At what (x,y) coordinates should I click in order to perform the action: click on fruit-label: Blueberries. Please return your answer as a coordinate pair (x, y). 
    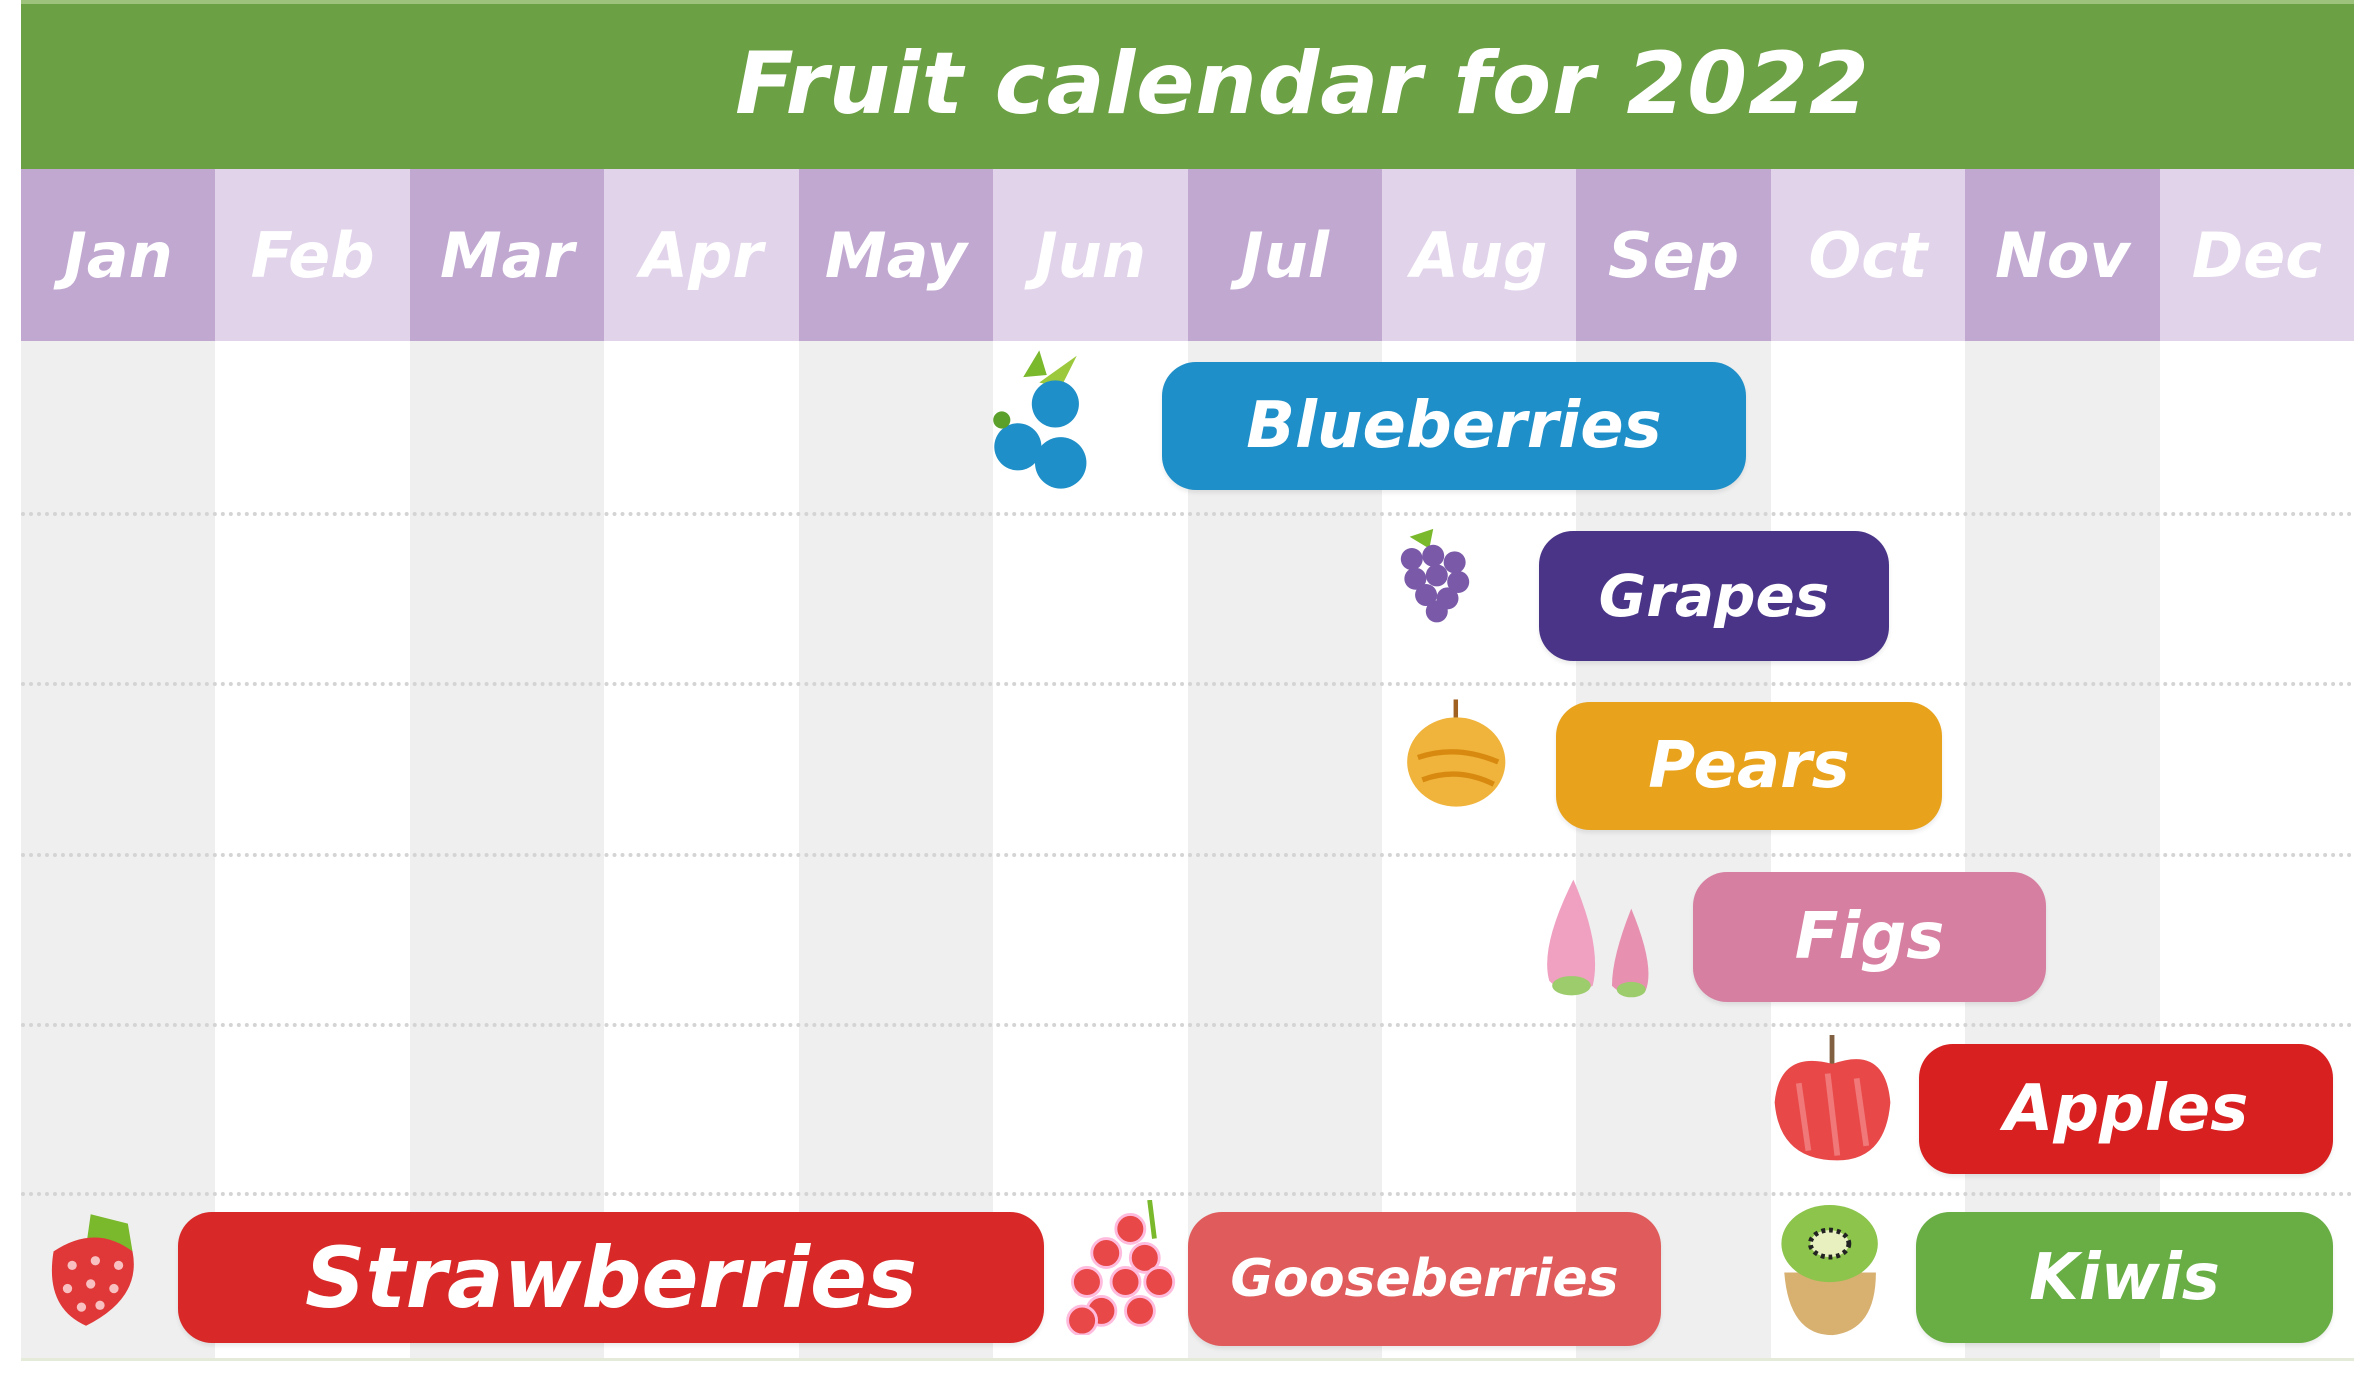
    Looking at the image, I should click on (1454, 426).